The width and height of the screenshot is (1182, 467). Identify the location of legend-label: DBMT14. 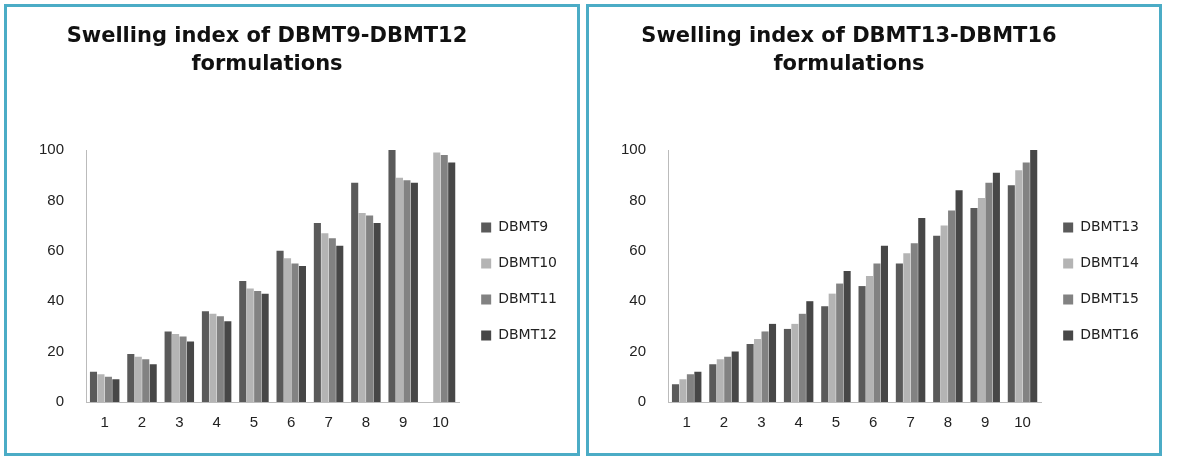
(1110, 262).